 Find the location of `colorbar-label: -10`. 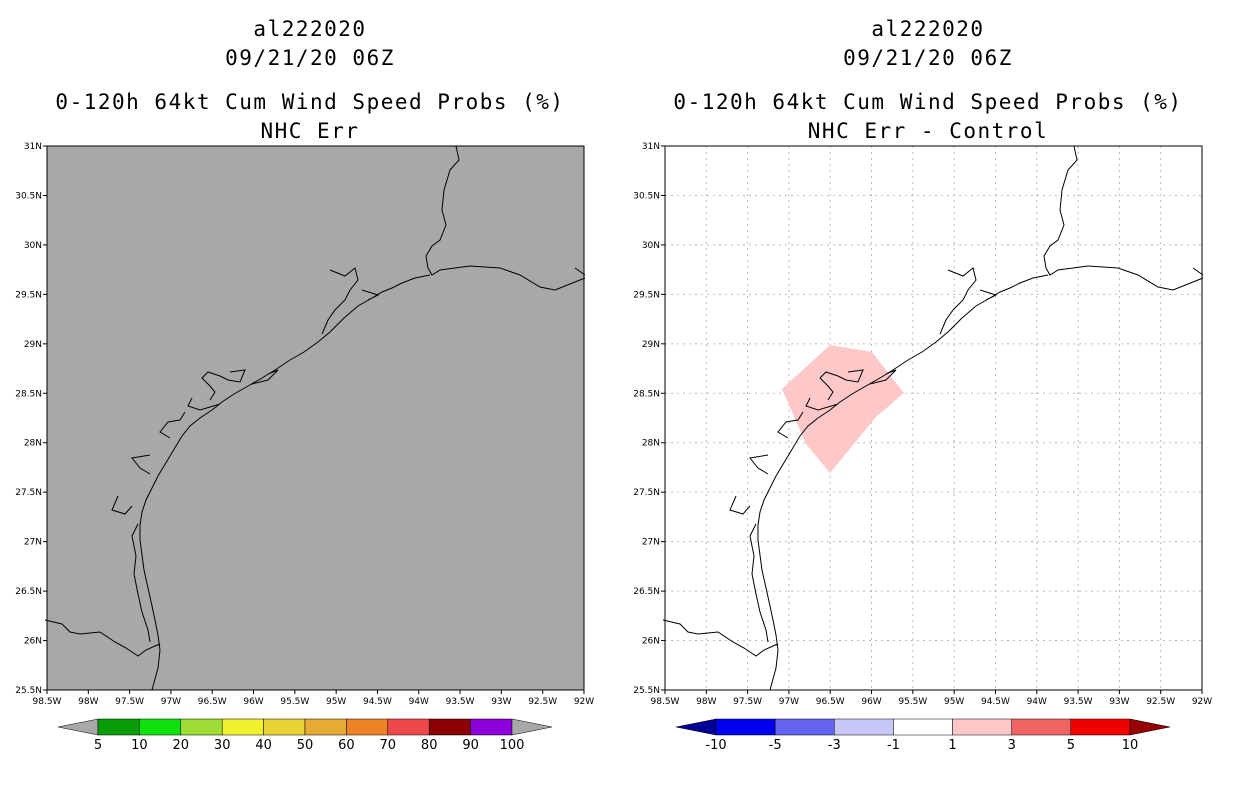

colorbar-label: -10 is located at coordinates (715, 745).